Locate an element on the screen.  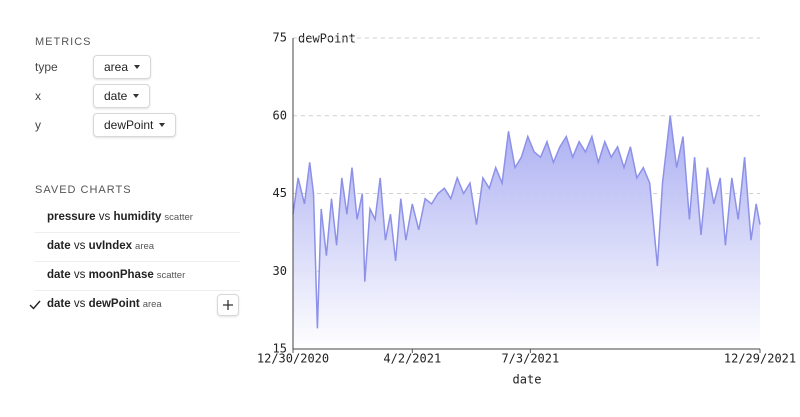
saved-chart: date vs uvIndex area is located at coordinates (100, 246).